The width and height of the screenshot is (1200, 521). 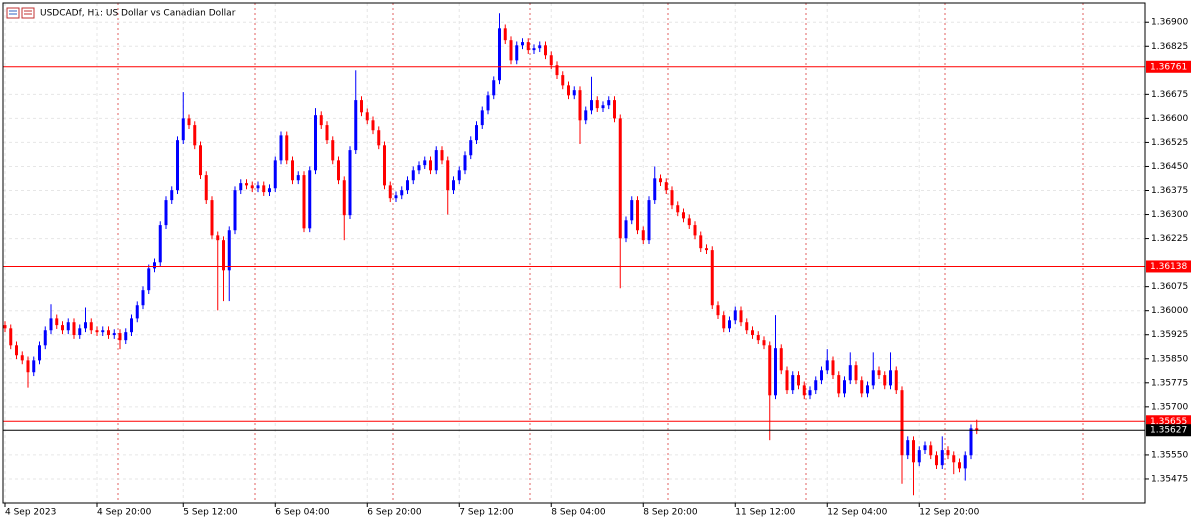 I want to click on y-tick-label: 1.36075, so click(x=1169, y=287).